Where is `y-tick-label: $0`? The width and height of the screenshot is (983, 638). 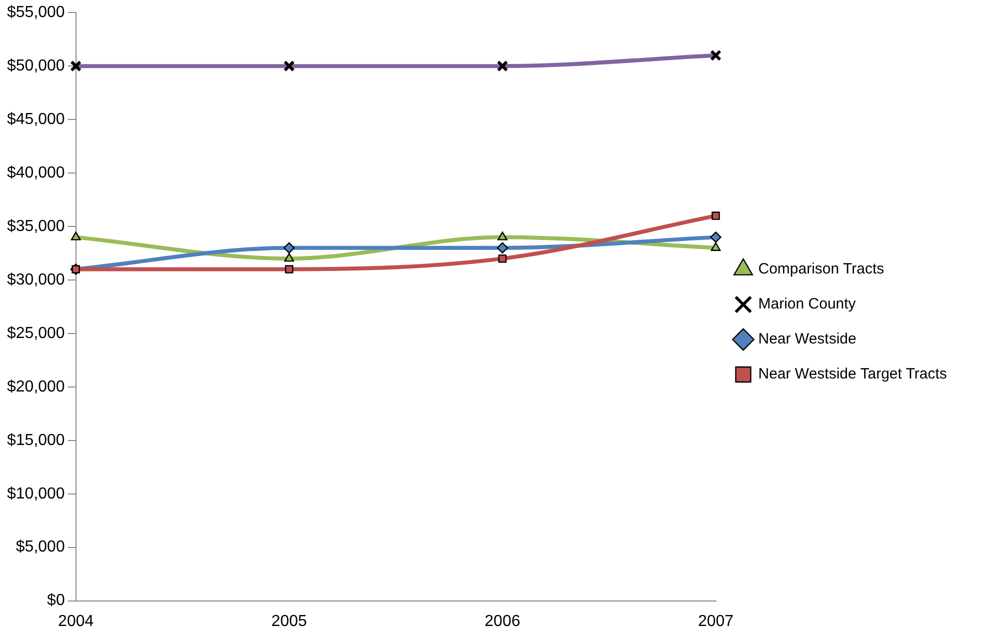
y-tick-label: $0 is located at coordinates (56, 601).